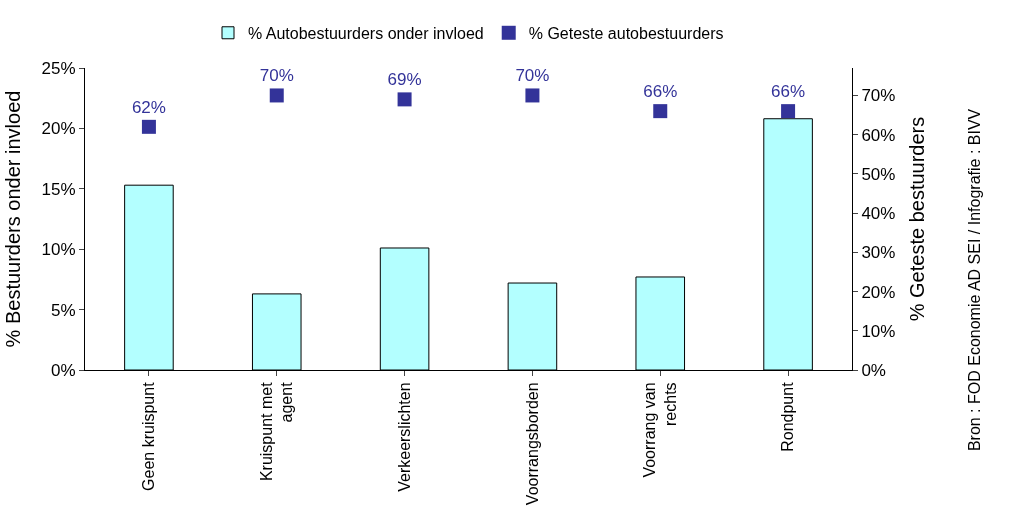 The height and width of the screenshot is (530, 1012). What do you see at coordinates (878, 135) in the screenshot?
I see `y2-tick-label: 60%` at bounding box center [878, 135].